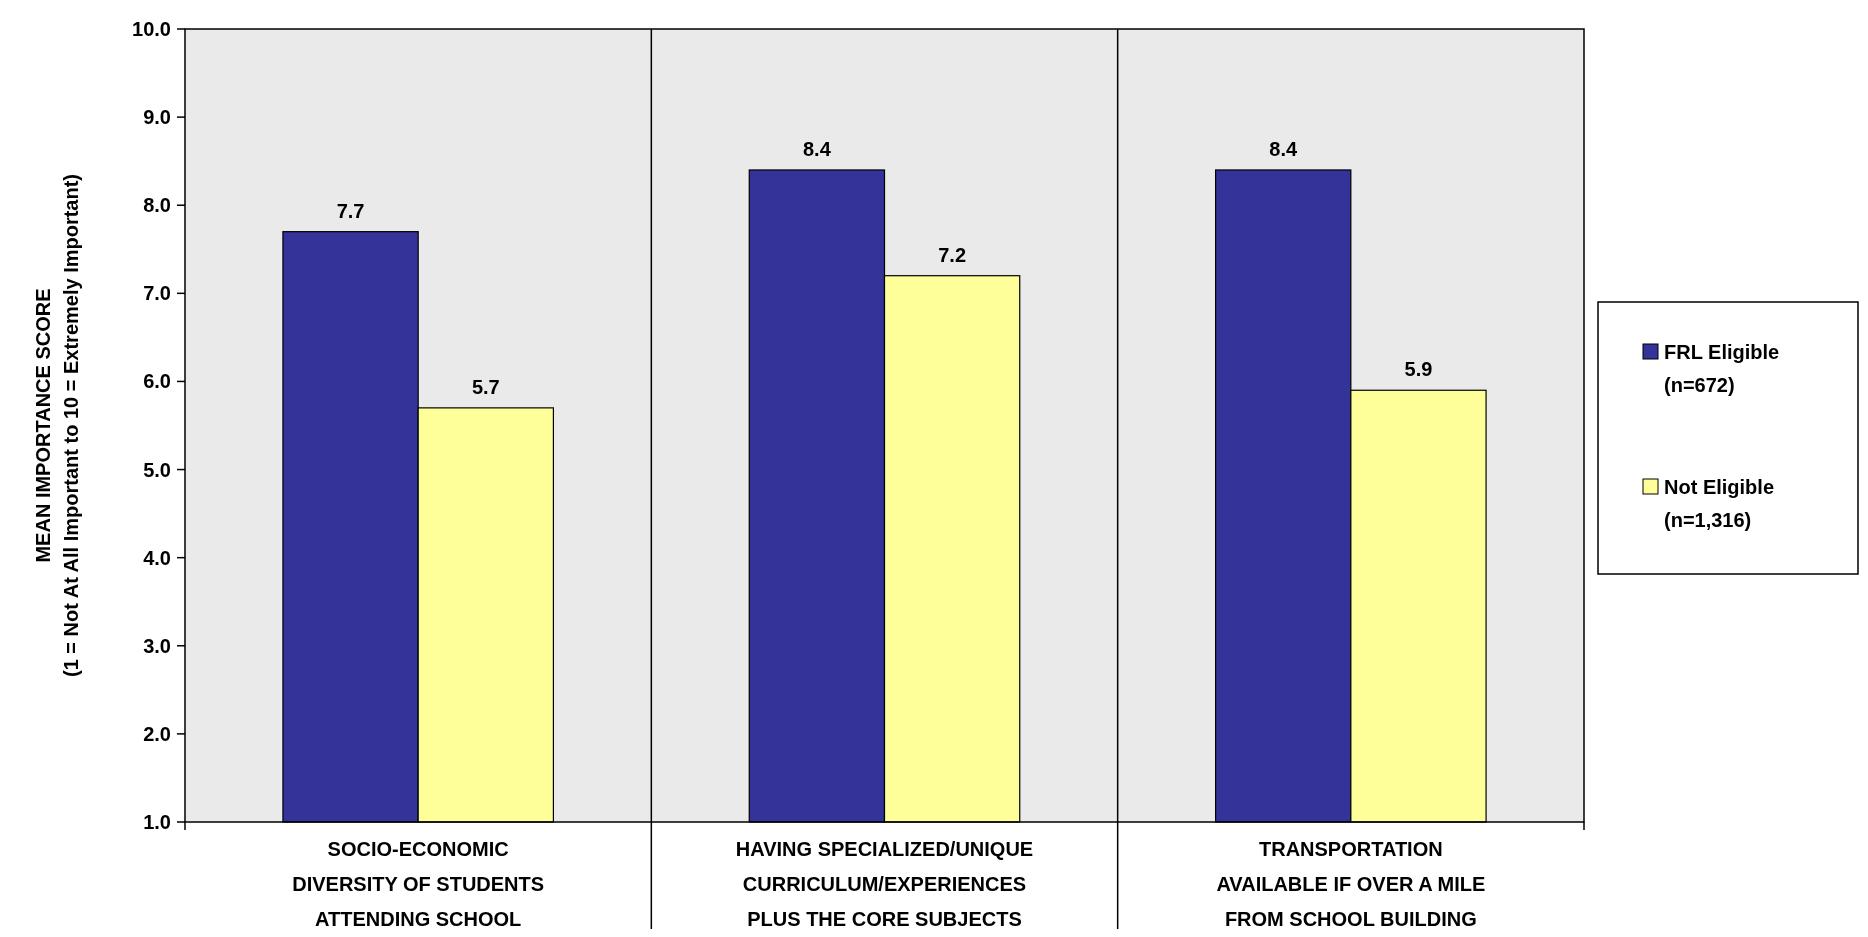  What do you see at coordinates (157, 822) in the screenshot?
I see `y-tick-label: 1.0` at bounding box center [157, 822].